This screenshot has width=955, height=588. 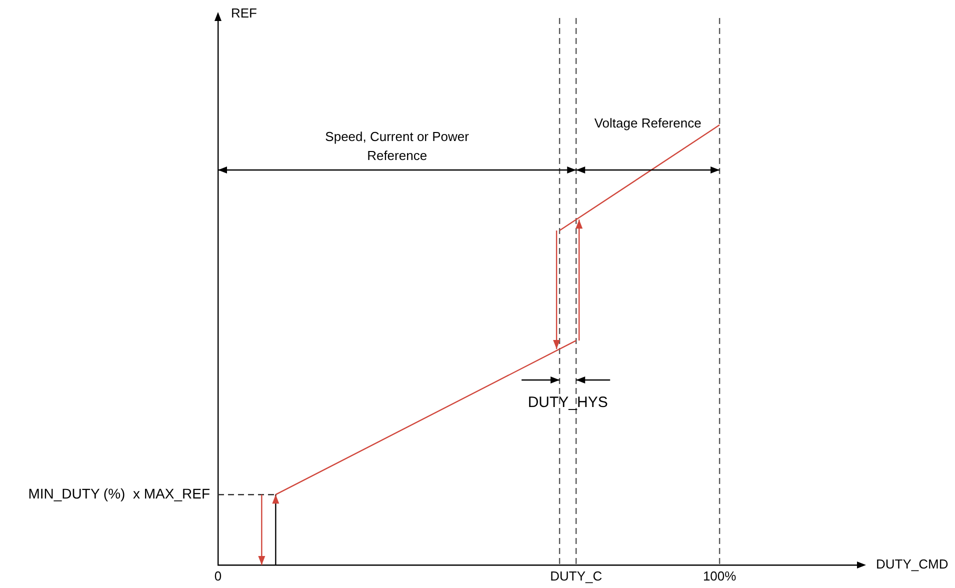 What do you see at coordinates (218, 576) in the screenshot?
I see `x-tick-label: 0` at bounding box center [218, 576].